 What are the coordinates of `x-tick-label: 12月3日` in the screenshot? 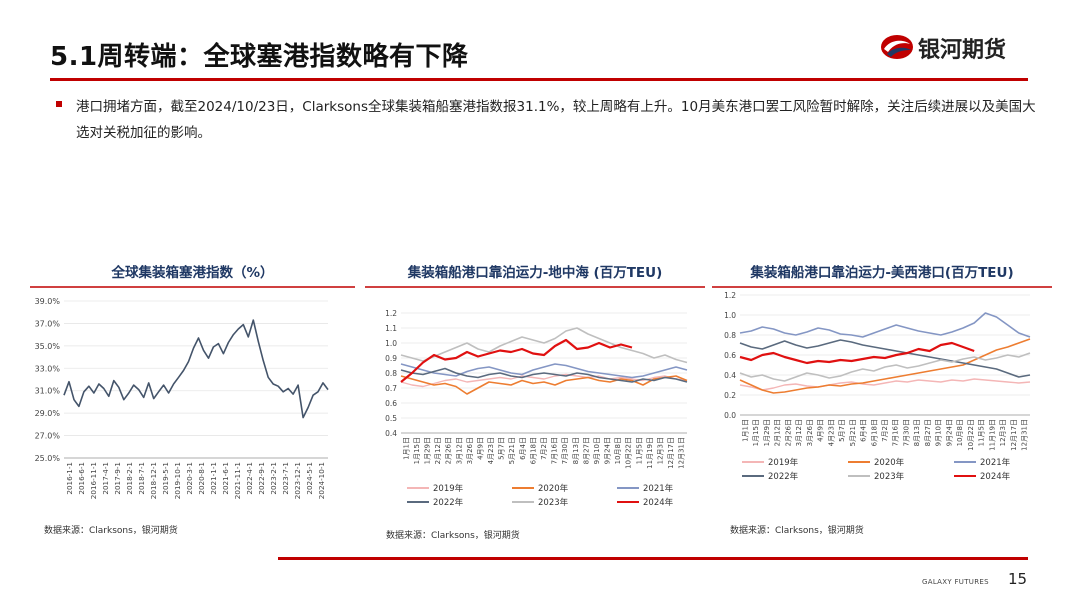 It's located at (661, 450).